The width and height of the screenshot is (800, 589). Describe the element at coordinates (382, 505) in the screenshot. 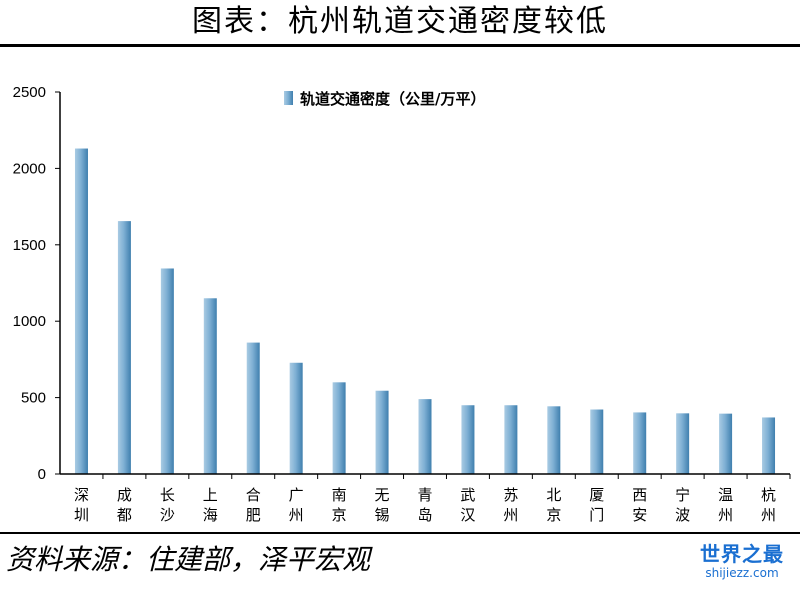

I see `x-category-label: 无锡` at that location.